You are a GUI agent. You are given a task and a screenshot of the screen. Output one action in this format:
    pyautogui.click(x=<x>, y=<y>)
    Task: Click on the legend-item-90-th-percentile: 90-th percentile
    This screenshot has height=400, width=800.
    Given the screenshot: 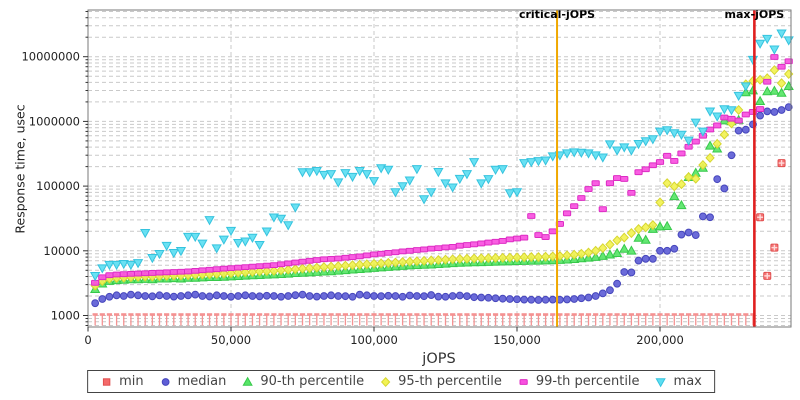 What is the action you would take?
    pyautogui.click(x=302, y=381)
    